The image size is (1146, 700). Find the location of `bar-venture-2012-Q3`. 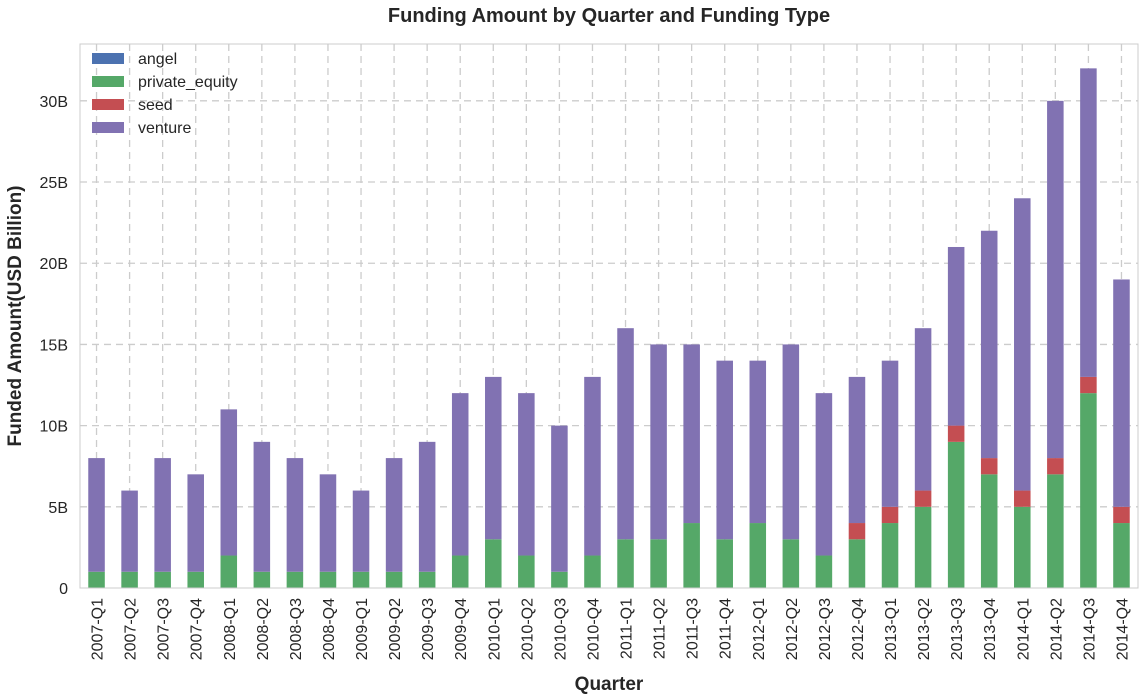

bar-venture-2012-Q3 is located at coordinates (824, 474).